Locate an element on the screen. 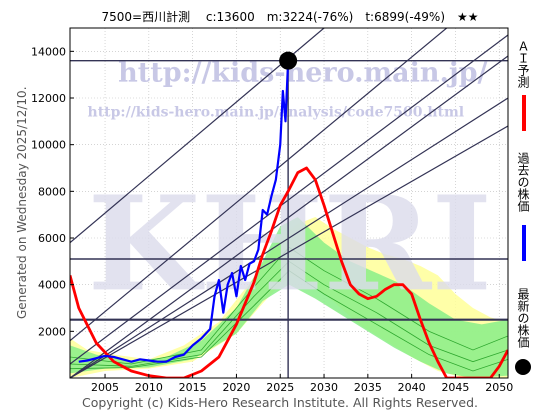  y-tick-label: 6000 is located at coordinates (52, 238).